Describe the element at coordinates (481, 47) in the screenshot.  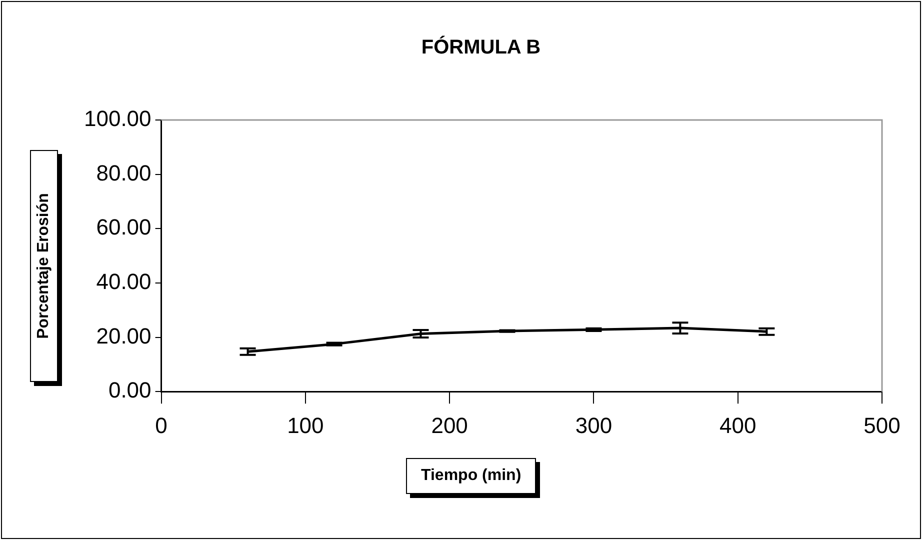
I see `chart-title: FÓRMULA B` at that location.